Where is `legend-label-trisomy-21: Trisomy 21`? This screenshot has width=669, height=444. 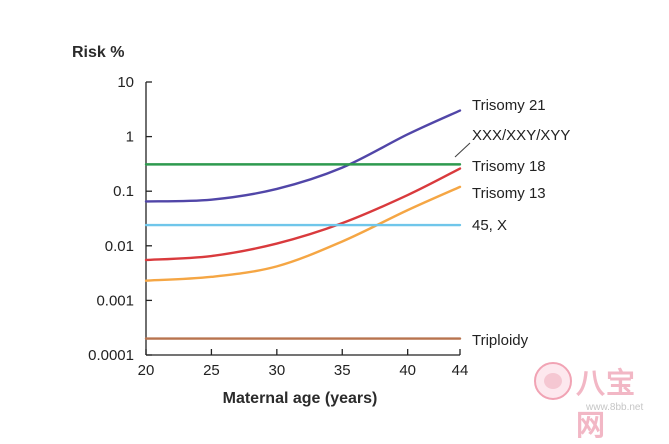
legend-label-trisomy-21: Trisomy 21 is located at coordinates (509, 105).